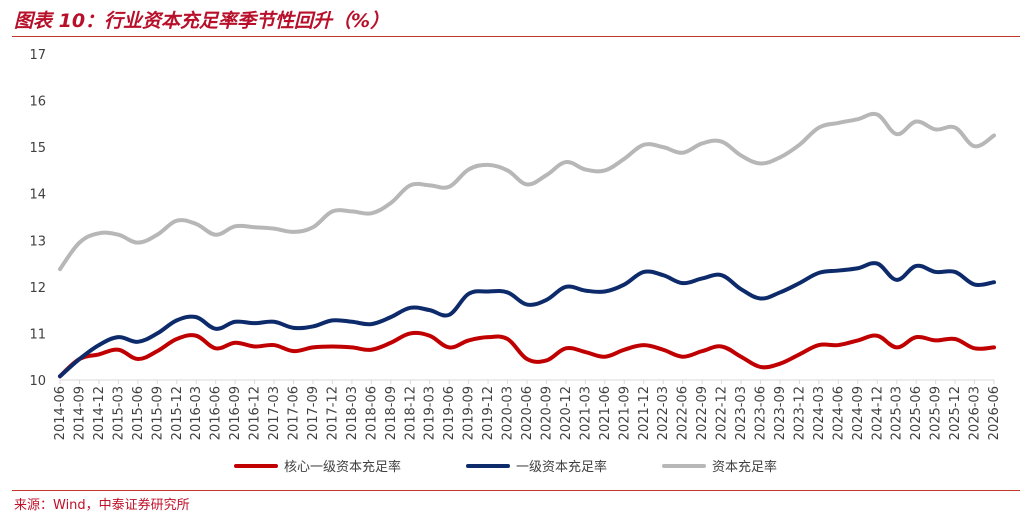 The height and width of the screenshot is (516, 1032). I want to click on legend-label: 资本充足率, so click(744, 467).